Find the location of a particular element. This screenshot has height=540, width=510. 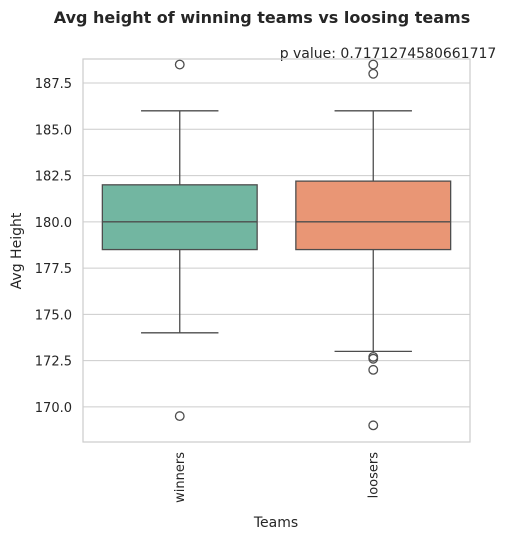

x-tick-labels: winners loosers is located at coordinates (277, 477).